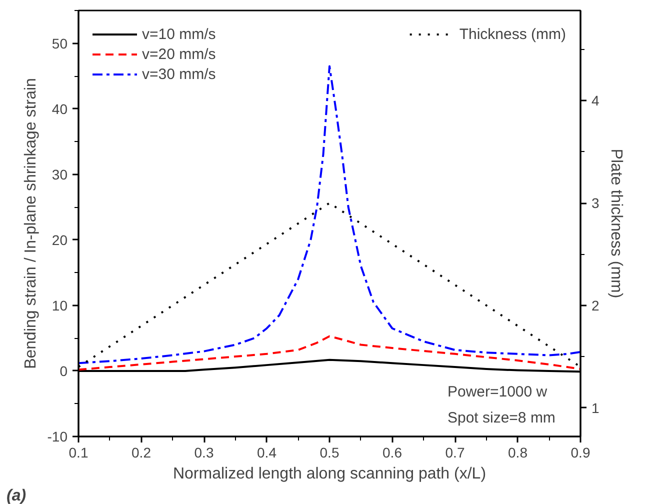 This screenshot has width=658, height=504. What do you see at coordinates (615, 223) in the screenshot?
I see `y2-axis-title: Plate thickness (mm)` at bounding box center [615, 223].